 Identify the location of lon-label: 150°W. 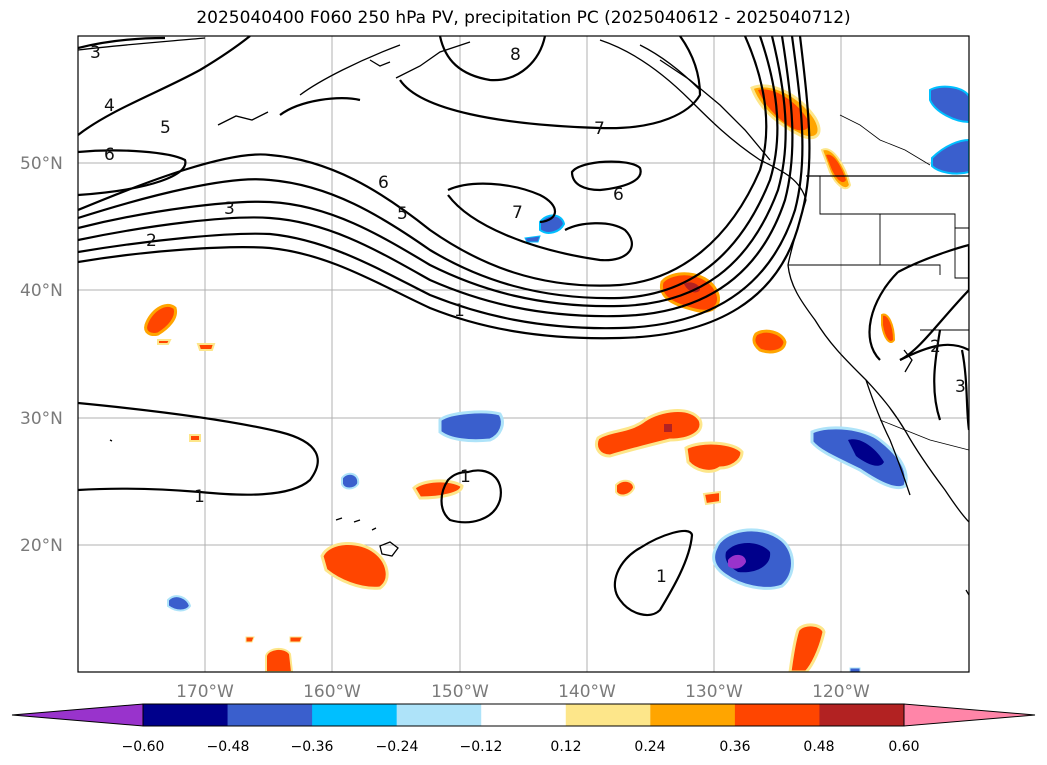
(460, 692).